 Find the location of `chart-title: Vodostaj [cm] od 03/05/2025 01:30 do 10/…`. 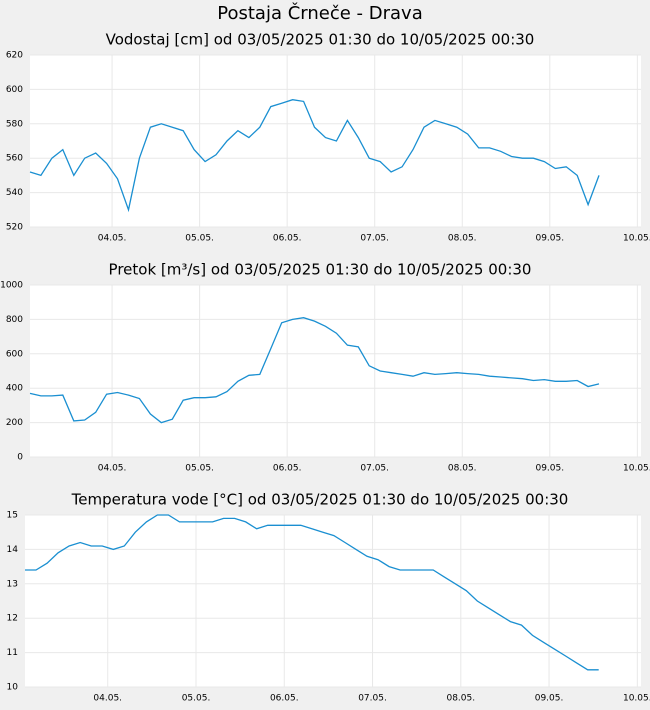

chart-title: Vodostaj [cm] od 03/05/2025 01:30 do 10/… is located at coordinates (320, 40).